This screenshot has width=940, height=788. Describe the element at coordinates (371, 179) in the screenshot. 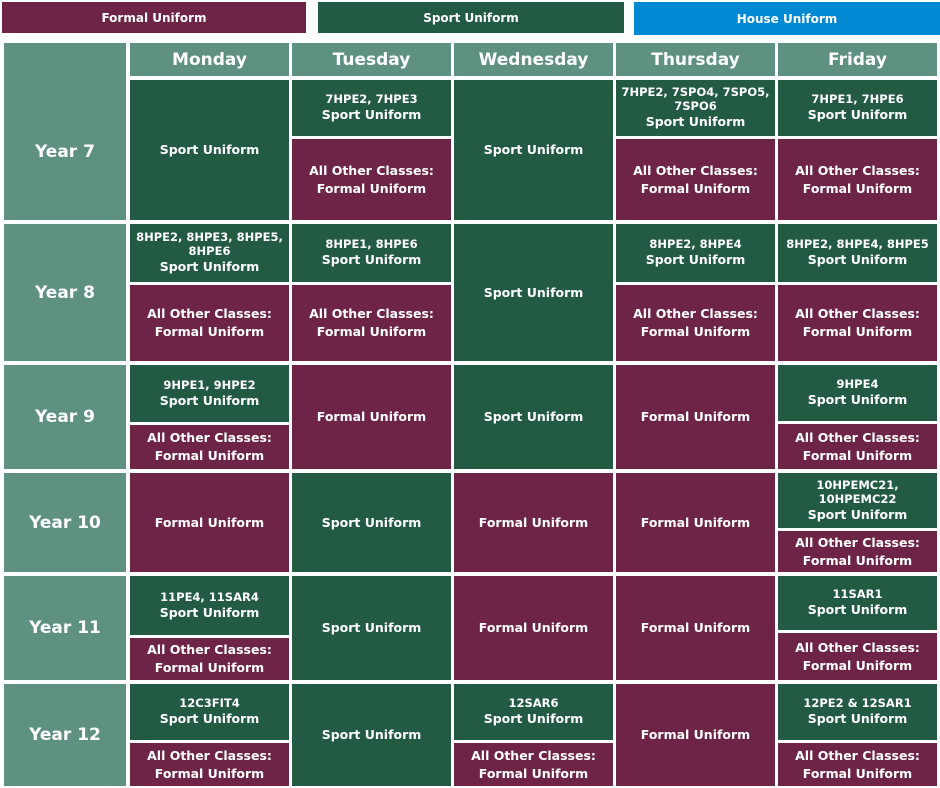

I see `cell-y7-tuesday-formal: All Other Classes: Formal Uniform` at that location.